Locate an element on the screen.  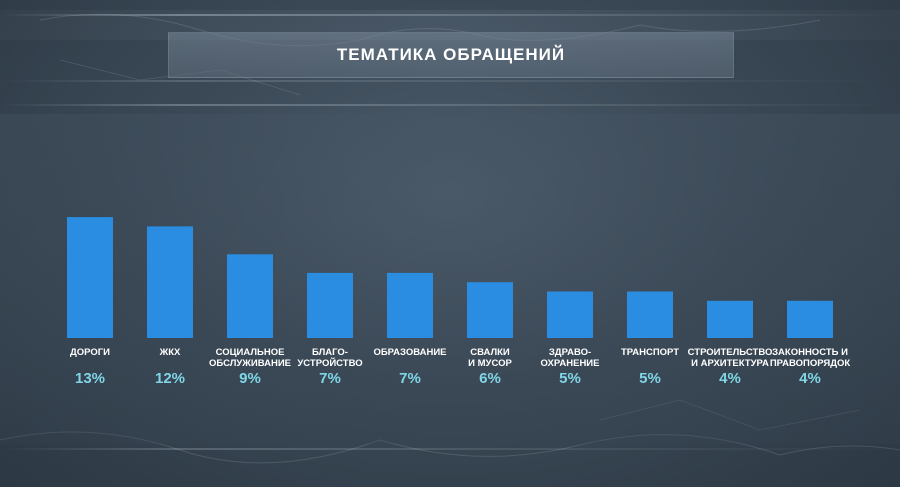
category-label: ЖКХ is located at coordinates (170, 352).